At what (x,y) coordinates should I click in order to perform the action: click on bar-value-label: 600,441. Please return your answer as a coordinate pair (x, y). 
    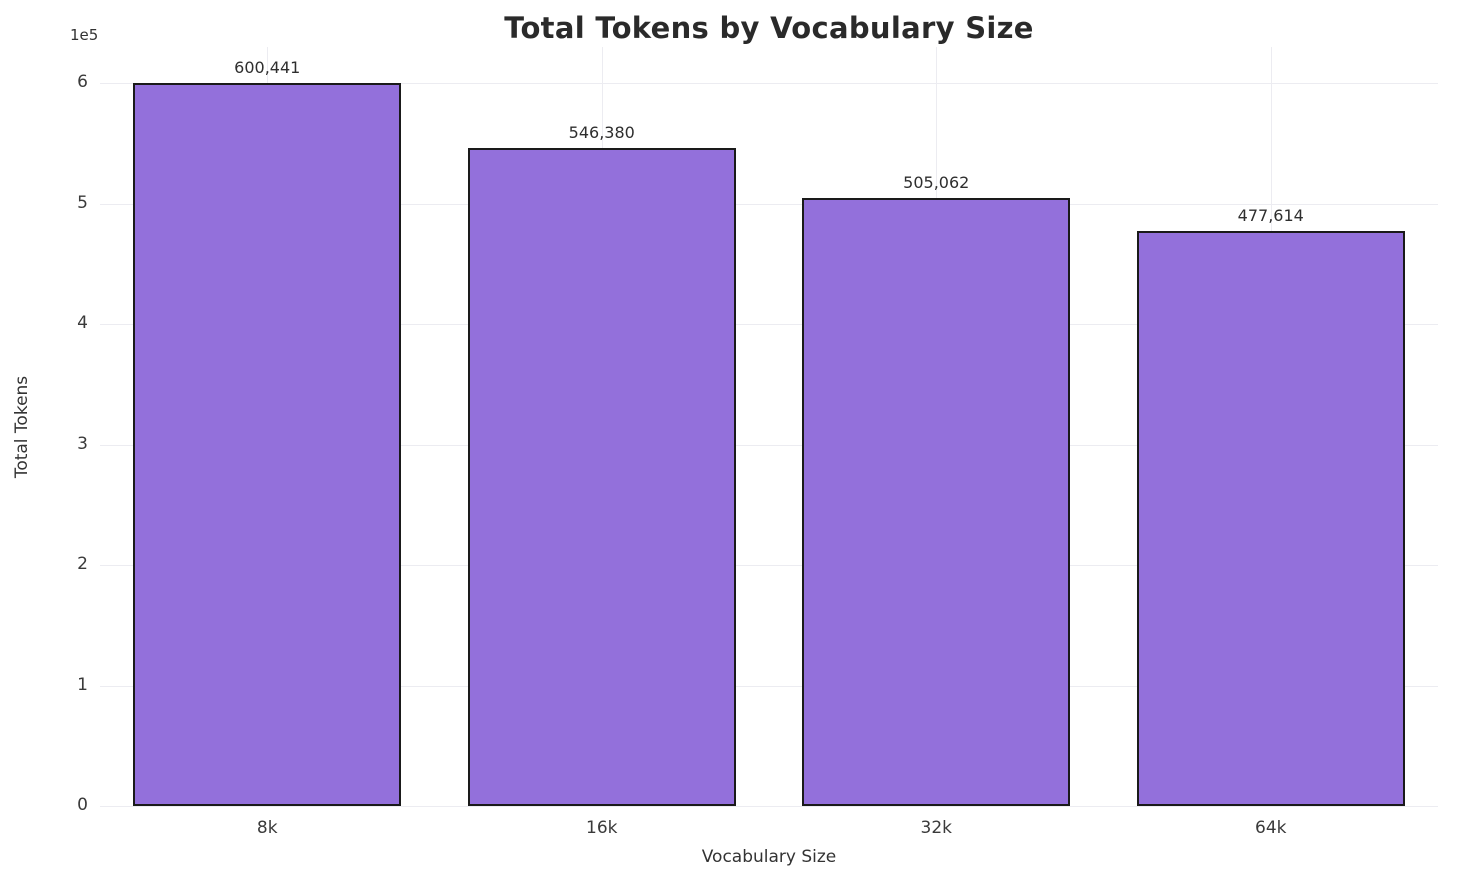
    Looking at the image, I should click on (267, 67).